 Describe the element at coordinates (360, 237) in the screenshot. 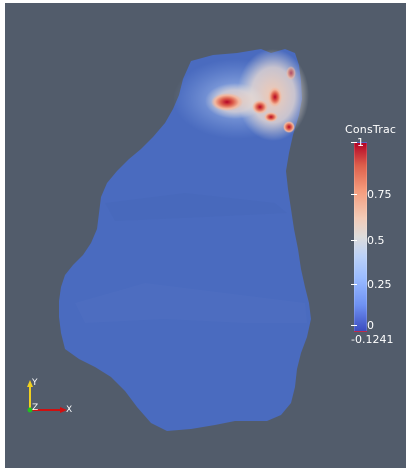

I see `scalar-bar` at that location.